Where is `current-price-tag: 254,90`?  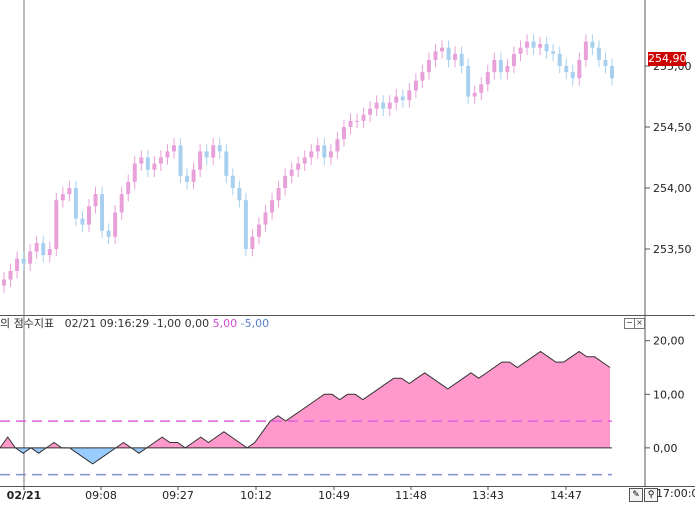
current-price-tag: 254,90 is located at coordinates (667, 59).